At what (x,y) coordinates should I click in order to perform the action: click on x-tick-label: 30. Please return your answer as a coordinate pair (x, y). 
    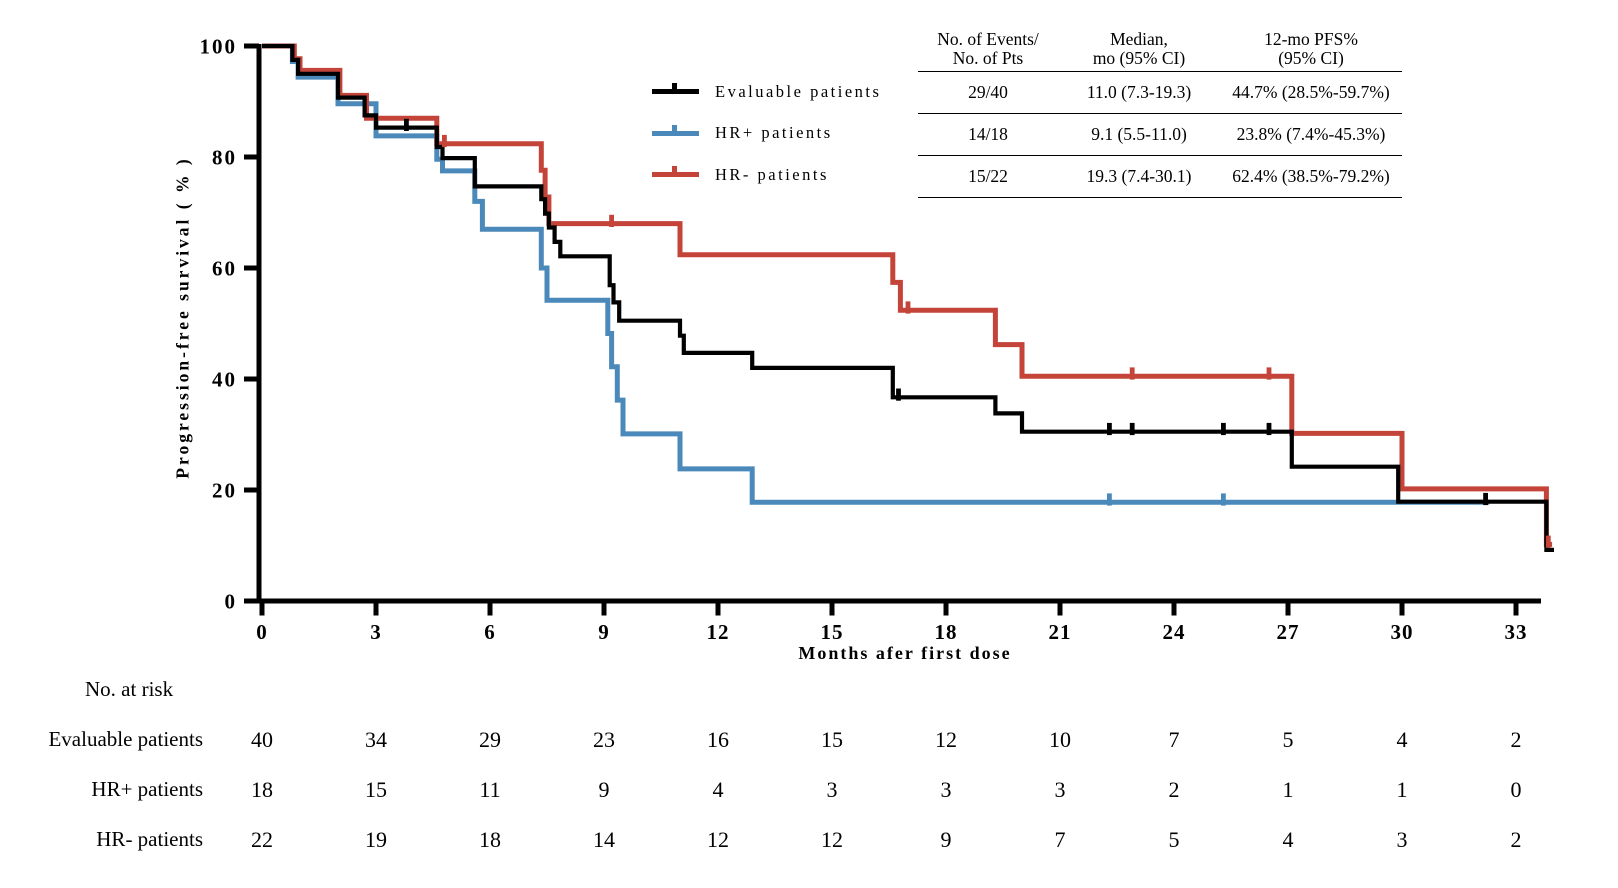
    Looking at the image, I should click on (1402, 632).